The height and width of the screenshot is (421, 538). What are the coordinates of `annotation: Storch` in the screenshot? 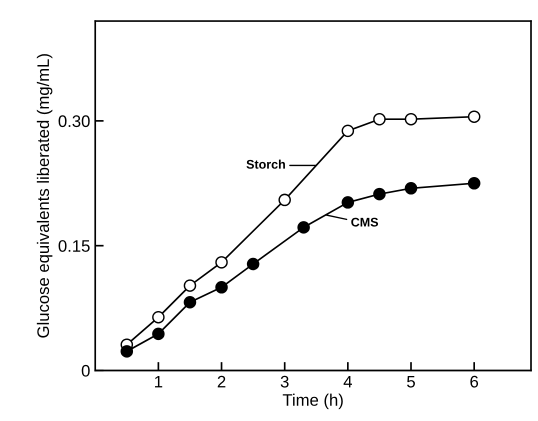 It's located at (265, 164).